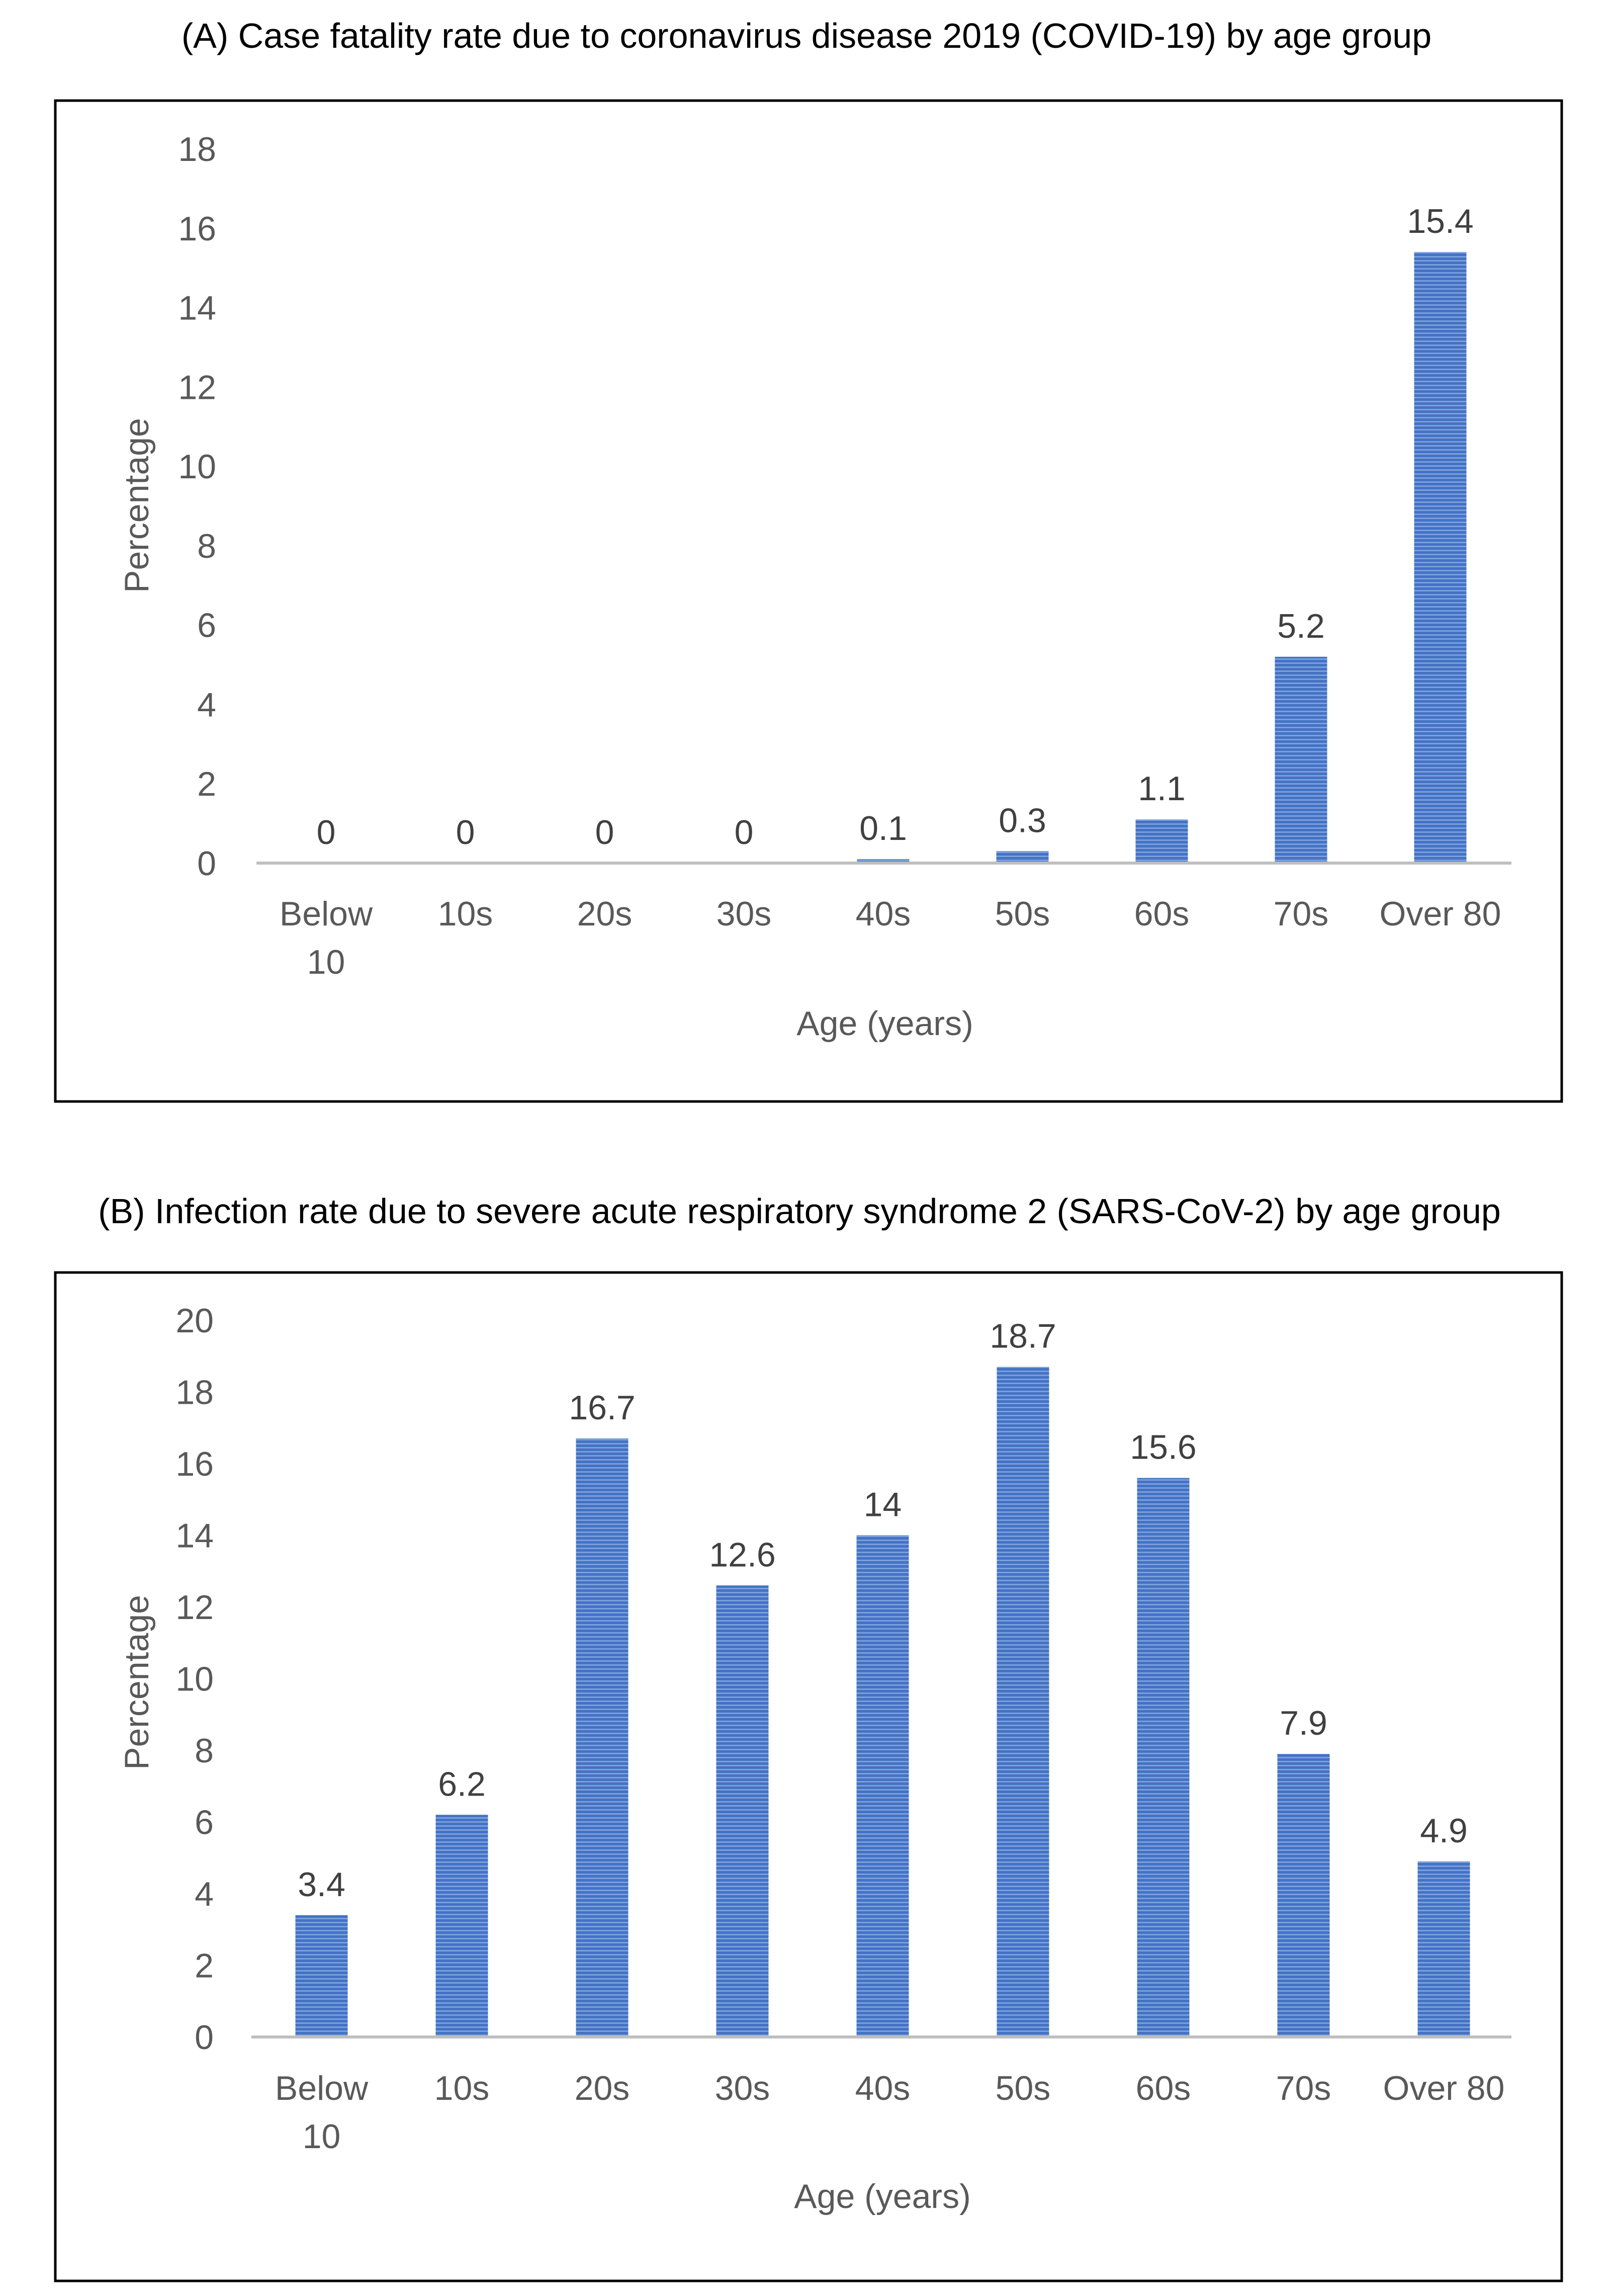 Image resolution: width=1613 pixels, height=2296 pixels. Describe the element at coordinates (137, 505) in the screenshot. I see `chart-a-y-axis-label: Percentage` at that location.